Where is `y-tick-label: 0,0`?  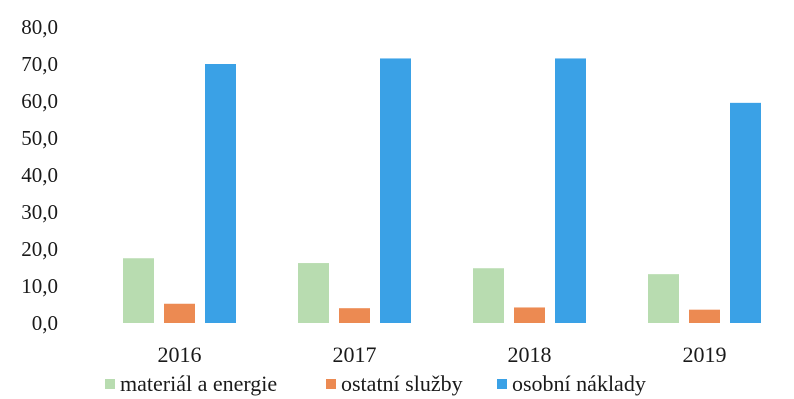
y-tick-label: 0,0 is located at coordinates (45, 323).